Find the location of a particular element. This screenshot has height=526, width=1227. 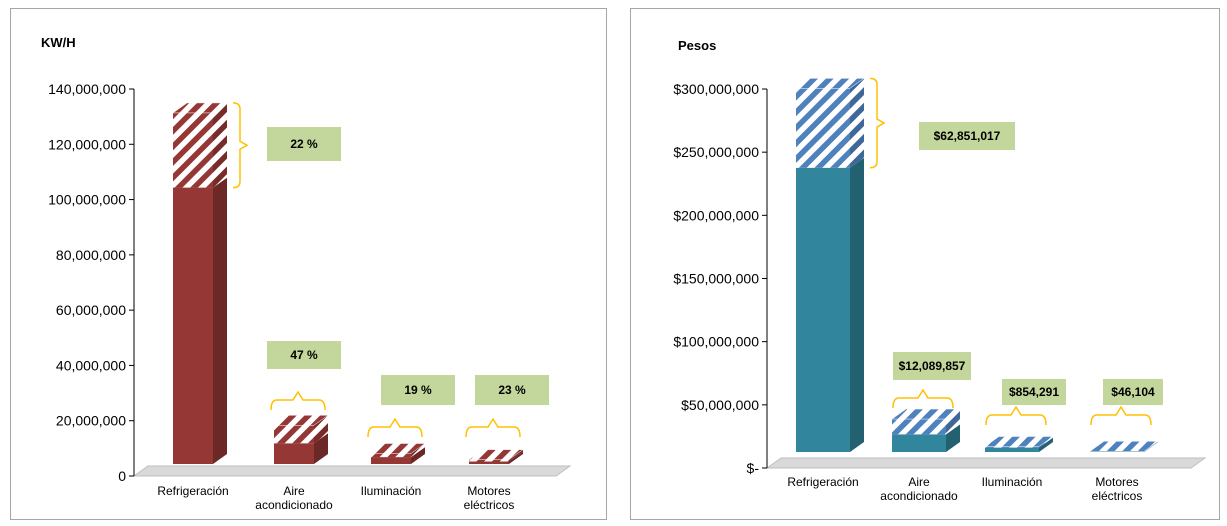

annotation-label: $62,851,017 is located at coordinates (967, 136).